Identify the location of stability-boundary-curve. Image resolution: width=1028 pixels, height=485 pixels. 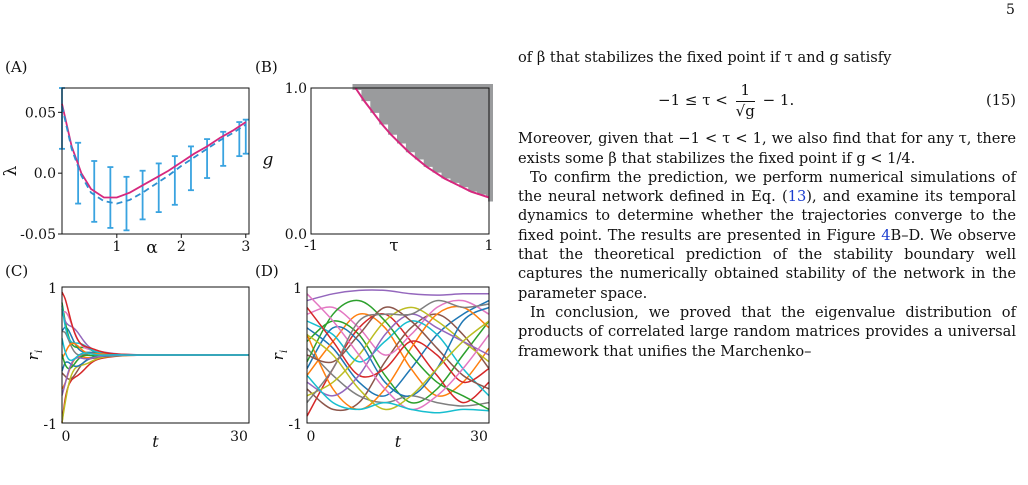
(422, 143).